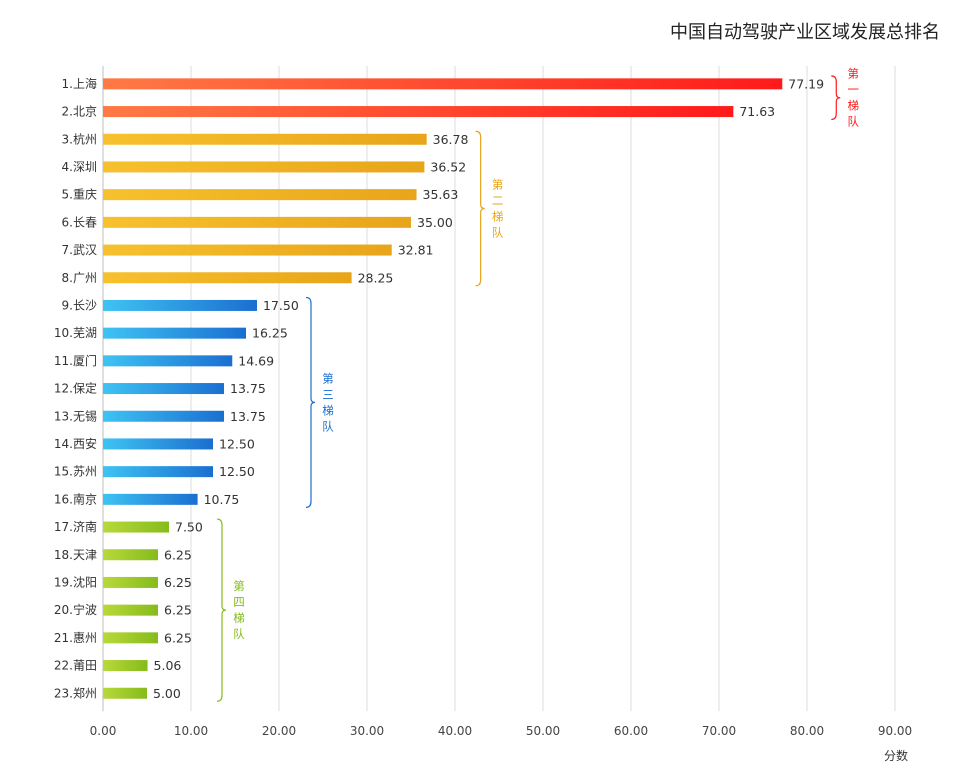 This screenshot has height=779, width=961. What do you see at coordinates (441, 194) in the screenshot?
I see `value-label: 35.63` at bounding box center [441, 194].